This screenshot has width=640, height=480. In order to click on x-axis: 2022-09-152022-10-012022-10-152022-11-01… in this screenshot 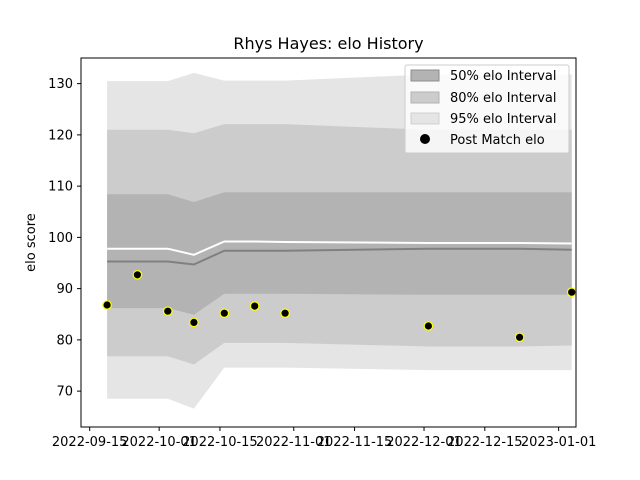, I will do `click(324, 438)`.